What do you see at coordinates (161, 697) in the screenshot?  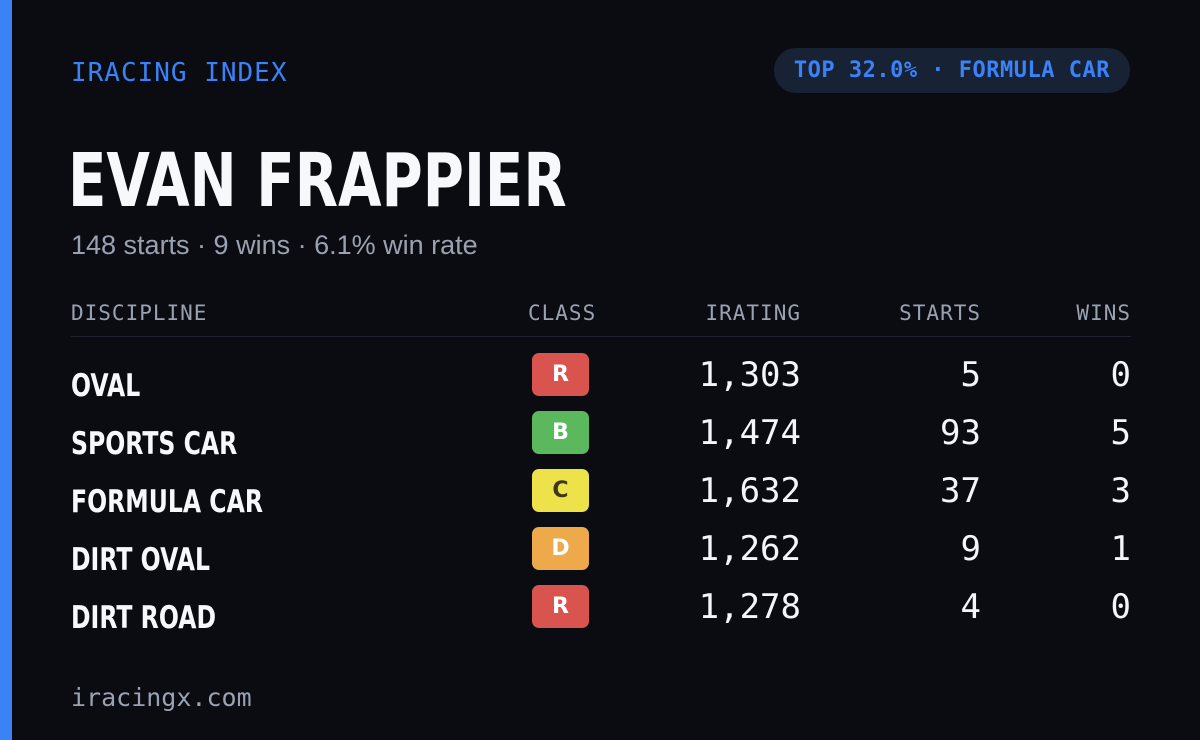 I see `footer-url: iracingx.com` at bounding box center [161, 697].